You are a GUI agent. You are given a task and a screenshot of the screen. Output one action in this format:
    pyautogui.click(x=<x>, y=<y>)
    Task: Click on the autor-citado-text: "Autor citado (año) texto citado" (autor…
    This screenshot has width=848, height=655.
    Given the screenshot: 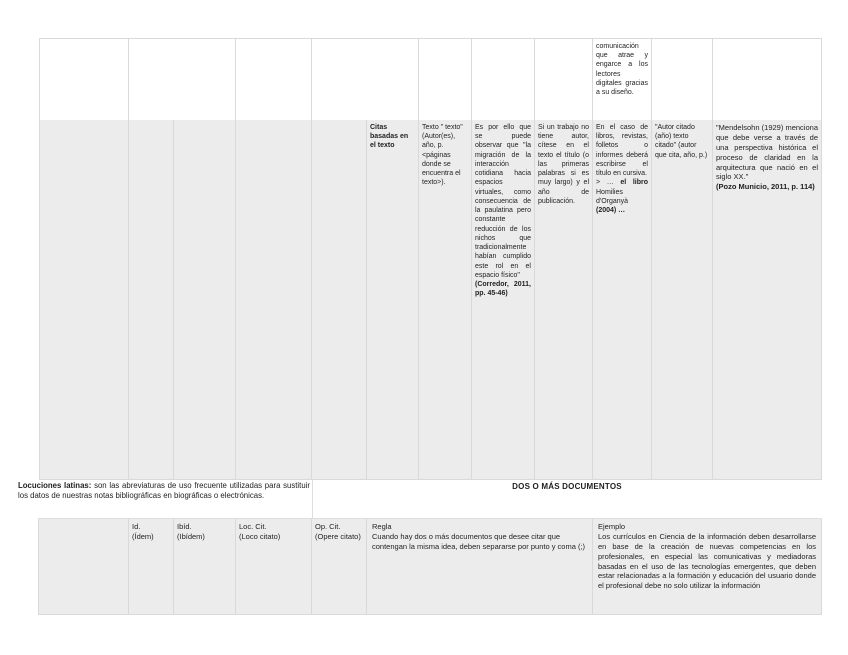 What is the action you would take?
    pyautogui.click(x=681, y=141)
    